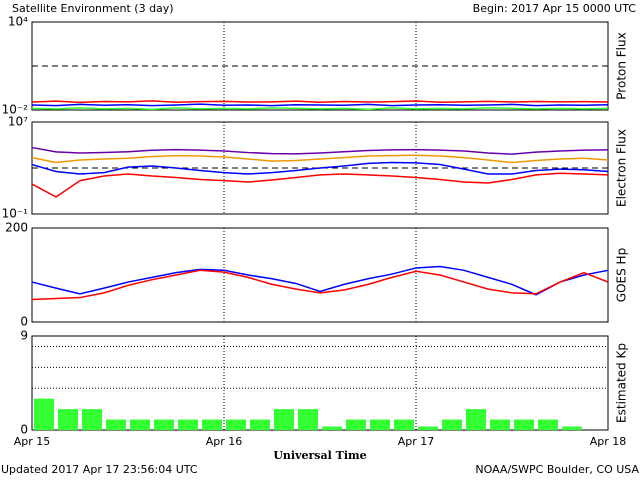 Image resolution: width=640 pixels, height=480 pixels. I want to click on y-axis-label: Electron Flux, so click(622, 168).